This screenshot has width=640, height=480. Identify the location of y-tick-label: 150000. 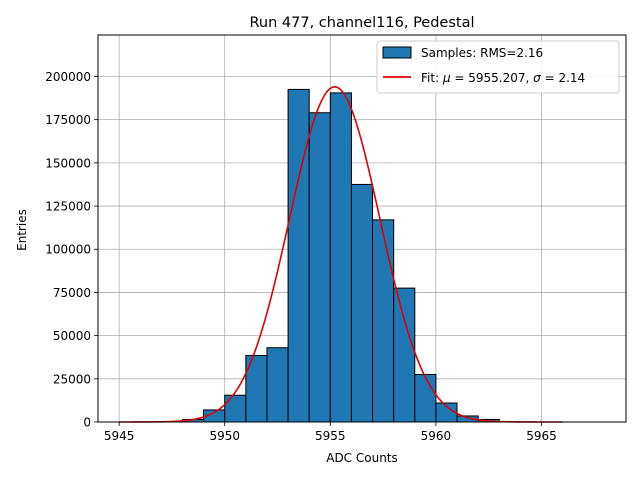
(68, 163).